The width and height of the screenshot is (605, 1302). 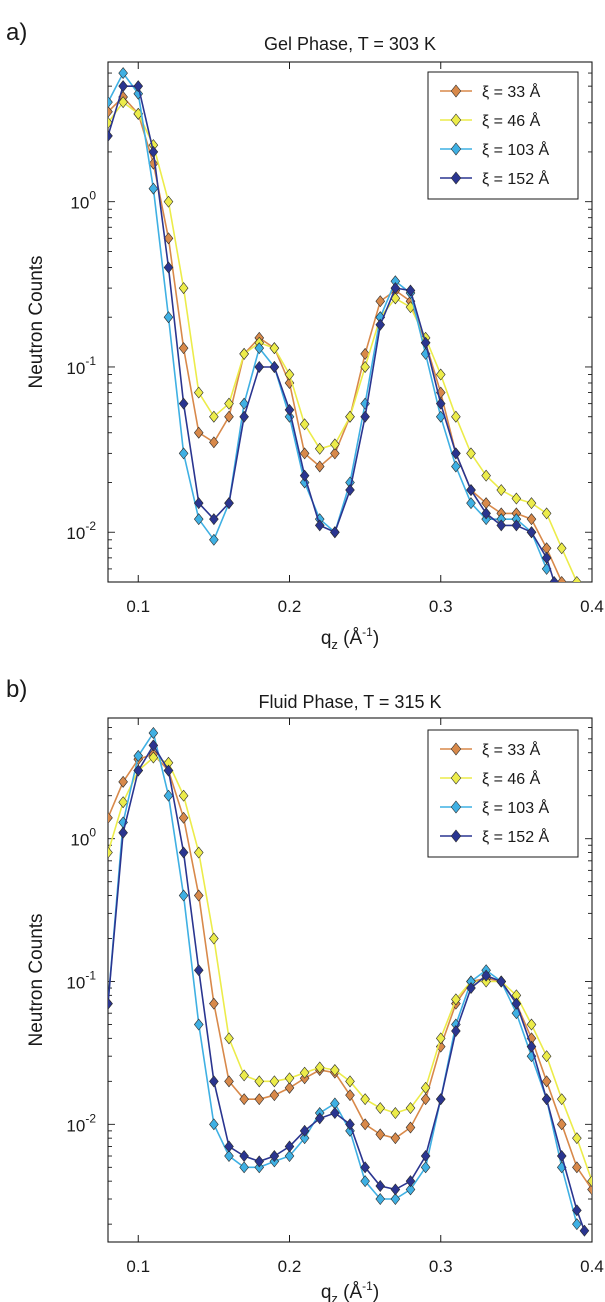 I want to click on panel-b-xtick-label: 0.1, so click(x=138, y=1266).